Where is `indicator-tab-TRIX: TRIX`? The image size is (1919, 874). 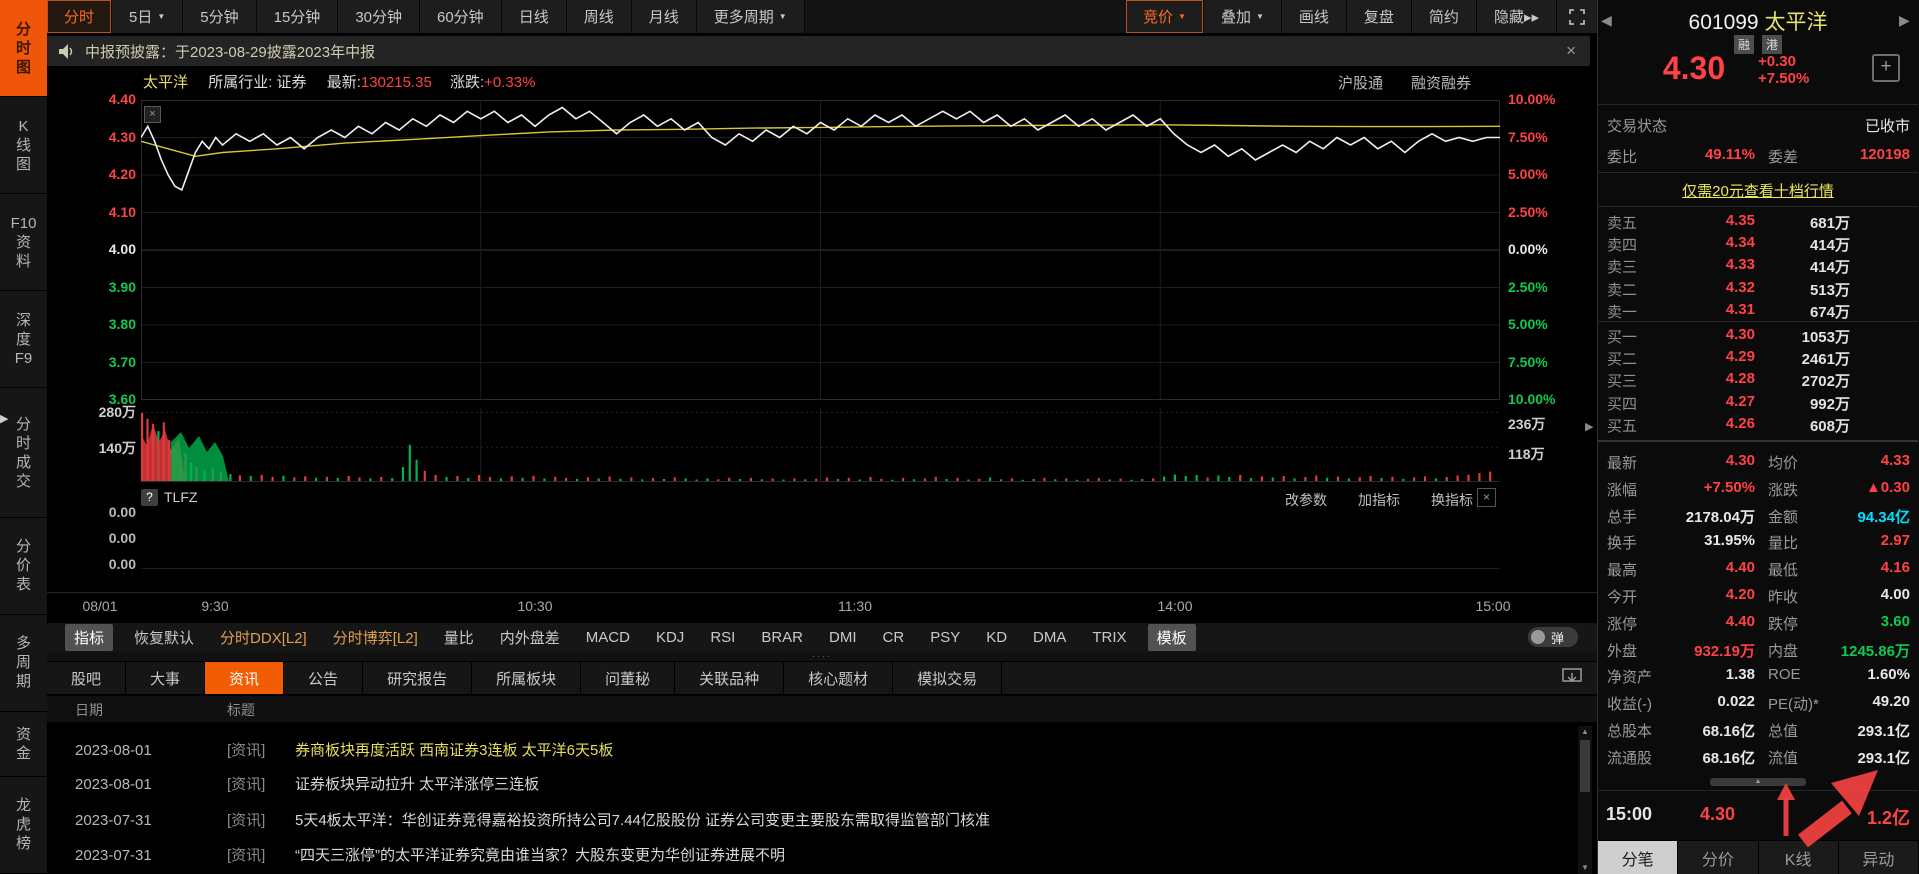
indicator-tab-TRIX: TRIX is located at coordinates (1109, 637).